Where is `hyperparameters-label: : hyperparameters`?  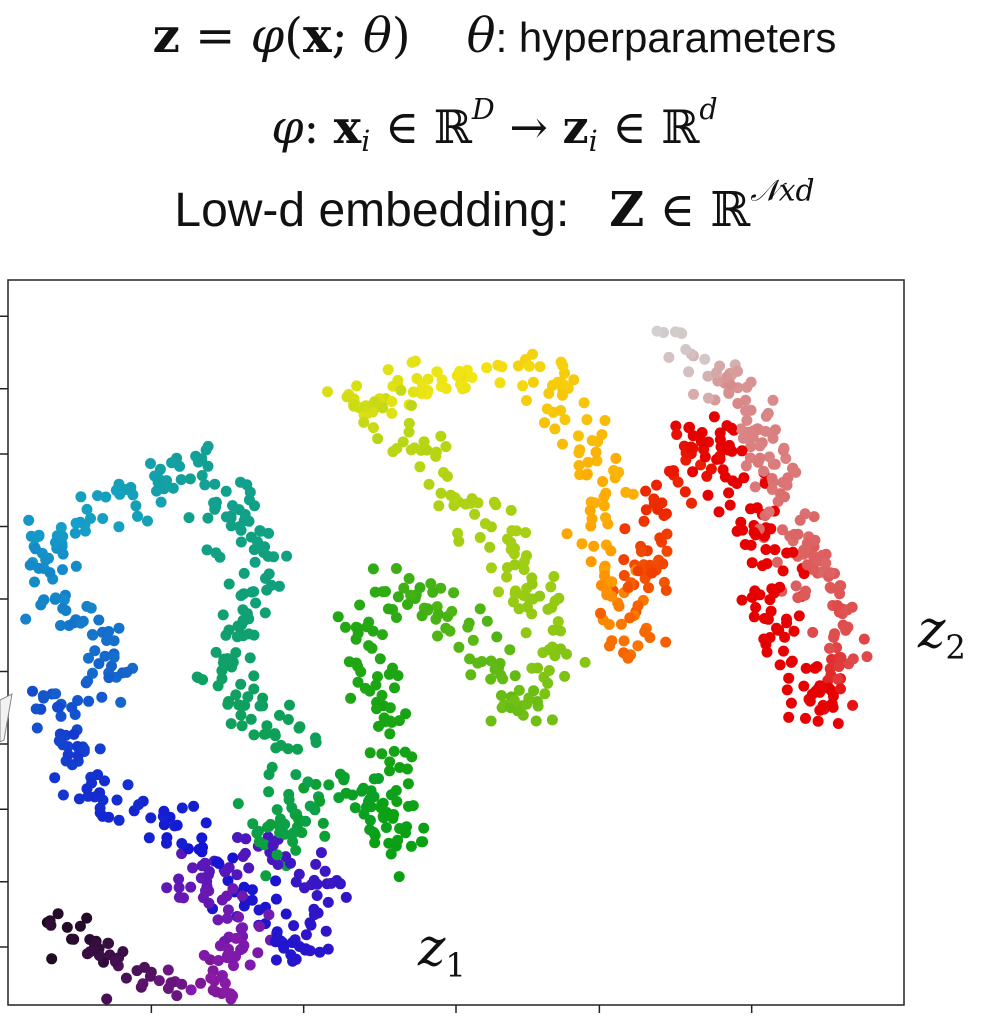
hyperparameters-label: : hyperparameters is located at coordinates (666, 37).